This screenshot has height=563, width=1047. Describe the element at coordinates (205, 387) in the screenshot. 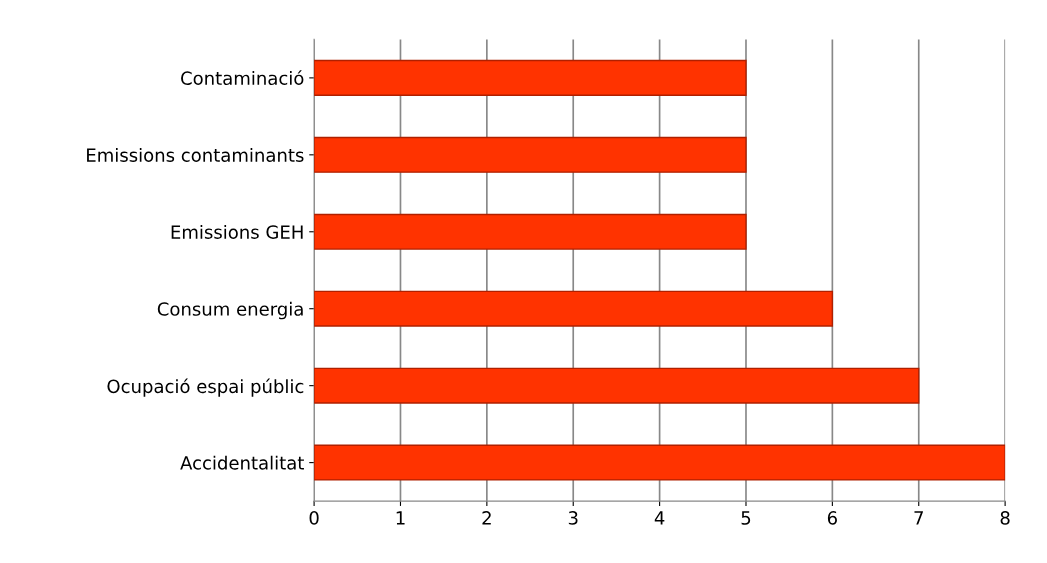

I see `y-tick-label: Ocupació espai públic` at that location.